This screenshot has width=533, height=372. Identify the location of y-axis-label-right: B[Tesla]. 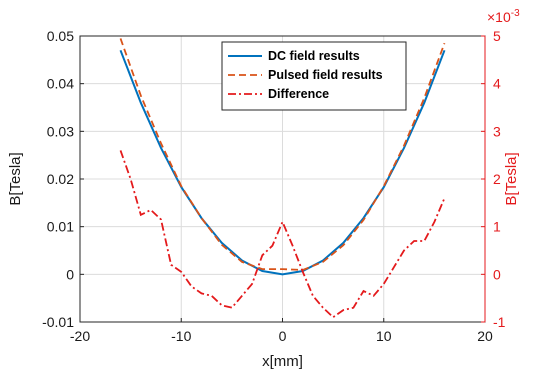
(511, 178).